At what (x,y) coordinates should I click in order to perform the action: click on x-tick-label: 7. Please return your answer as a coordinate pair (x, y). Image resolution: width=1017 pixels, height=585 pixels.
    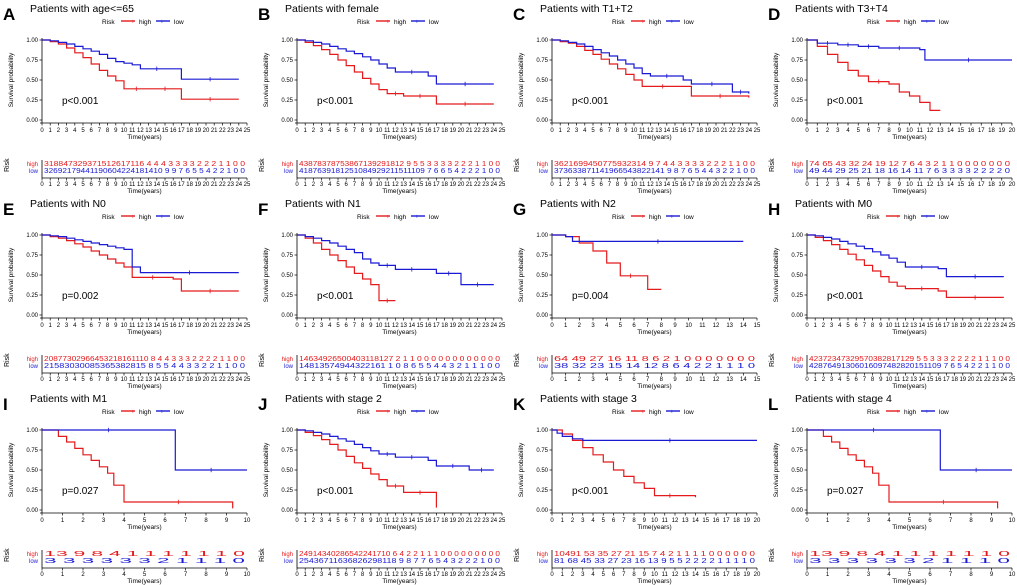
    Looking at the image, I should click on (355, 521).